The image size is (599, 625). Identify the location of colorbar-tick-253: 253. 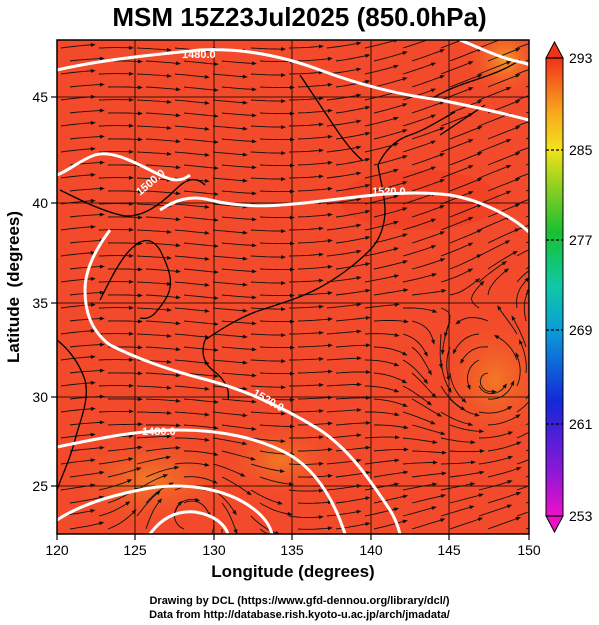
(581, 516).